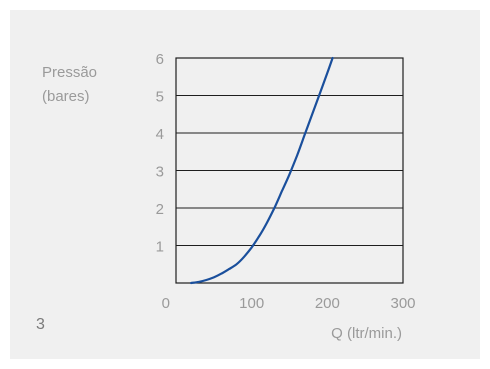  What do you see at coordinates (160, 172) in the screenshot?
I see `y-tick-label: 3` at bounding box center [160, 172].